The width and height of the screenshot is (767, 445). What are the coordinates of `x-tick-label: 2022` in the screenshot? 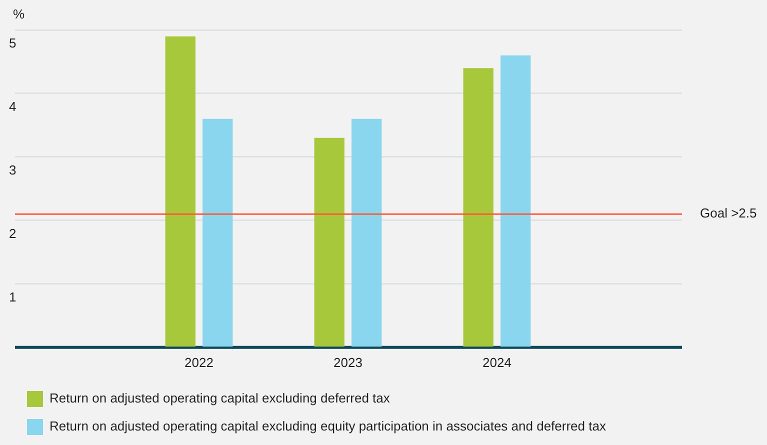 It's located at (199, 362).